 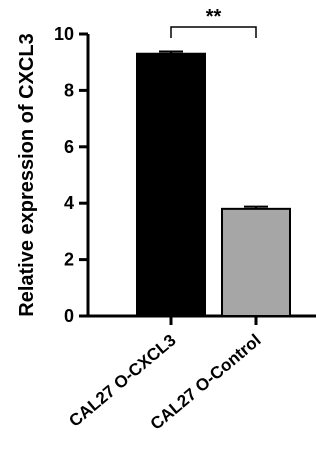 I want to click on y-axis-label: Relative expression of CXCL3, so click(x=27, y=174).